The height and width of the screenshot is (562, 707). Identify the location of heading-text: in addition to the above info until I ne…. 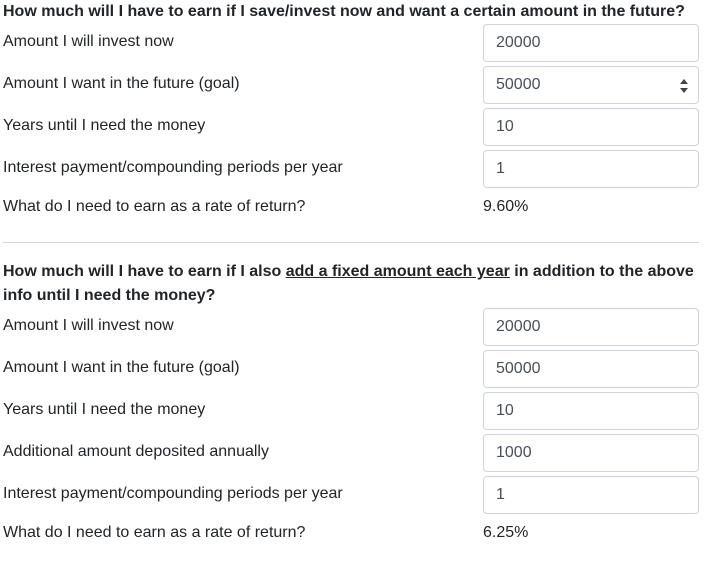
(348, 283).